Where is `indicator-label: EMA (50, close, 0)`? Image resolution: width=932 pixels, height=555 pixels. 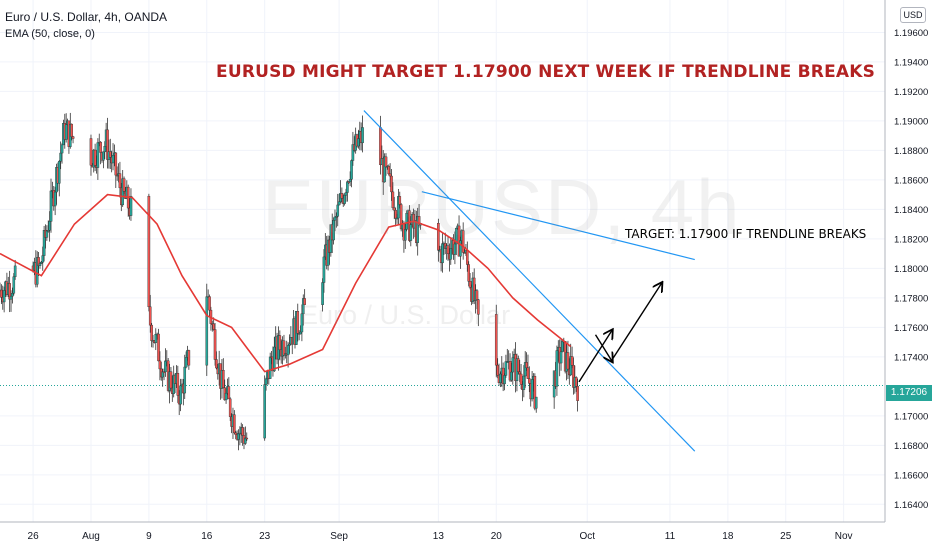 indicator-label: EMA (50, close, 0) is located at coordinates (50, 34).